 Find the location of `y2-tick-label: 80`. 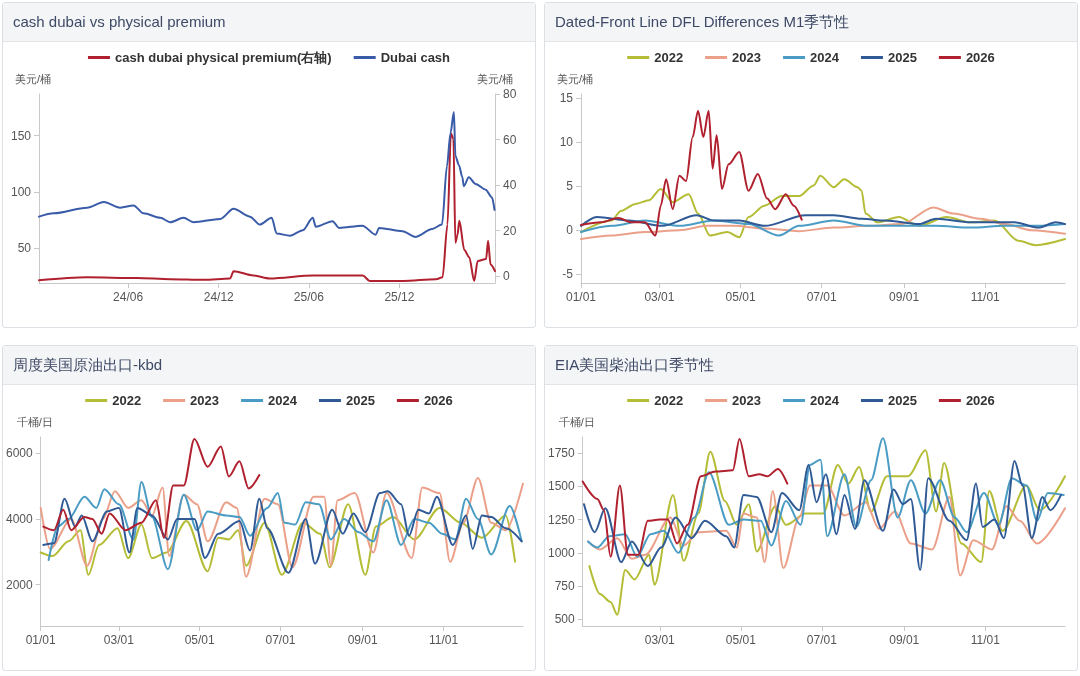

y2-tick-label: 80 is located at coordinates (510, 94).